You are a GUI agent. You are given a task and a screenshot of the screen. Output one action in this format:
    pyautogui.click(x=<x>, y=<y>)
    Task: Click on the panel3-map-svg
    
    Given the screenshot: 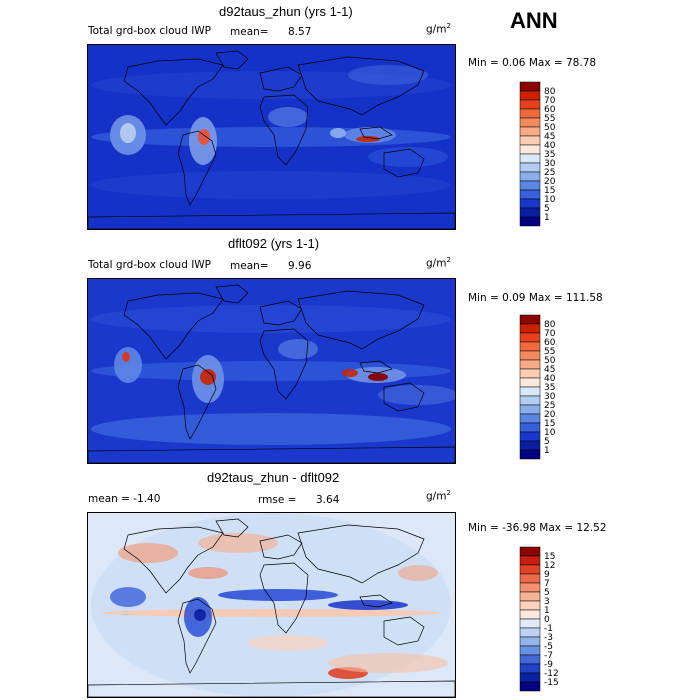 What is the action you would take?
    pyautogui.click(x=271, y=605)
    